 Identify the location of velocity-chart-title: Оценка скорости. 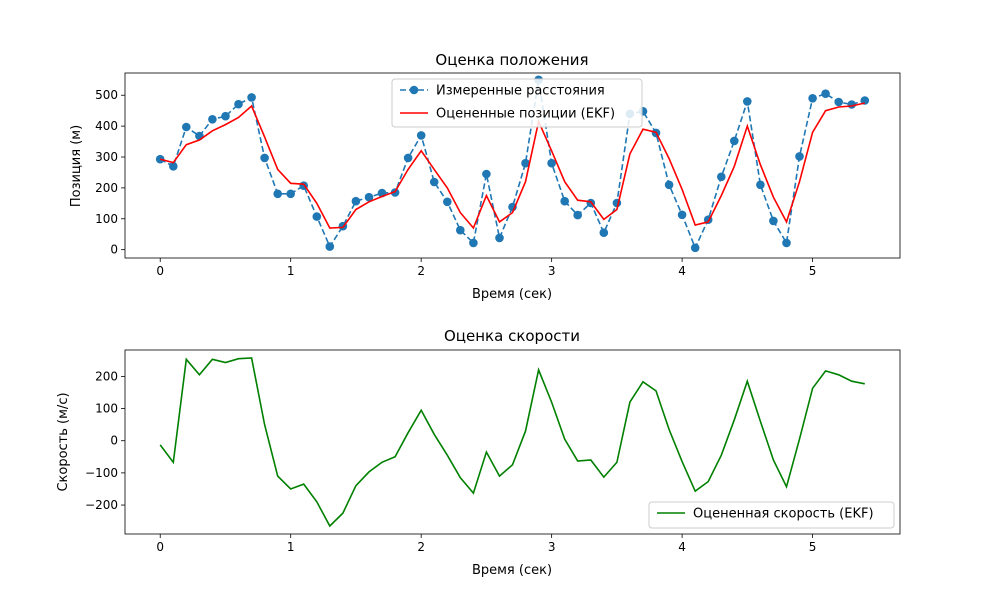
(512, 336).